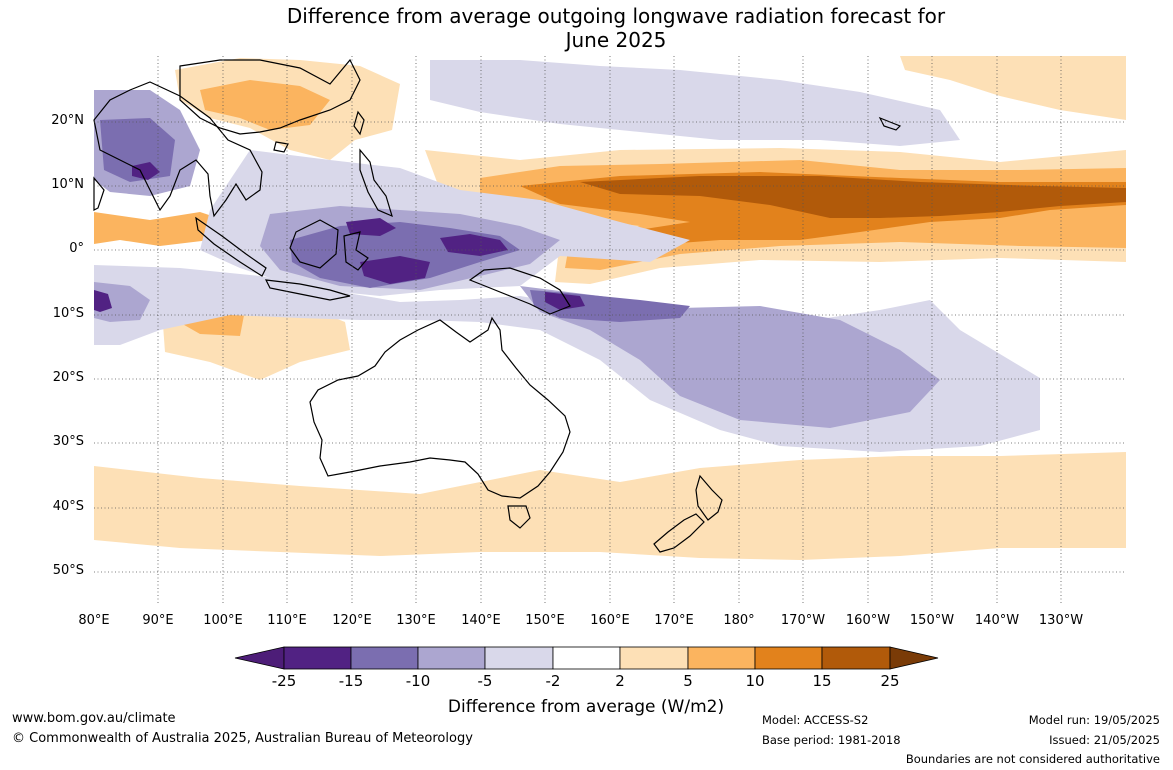 The width and height of the screenshot is (1173, 770). Describe the element at coordinates (351, 681) in the screenshot. I see `colorbar-tick: -15` at that location.